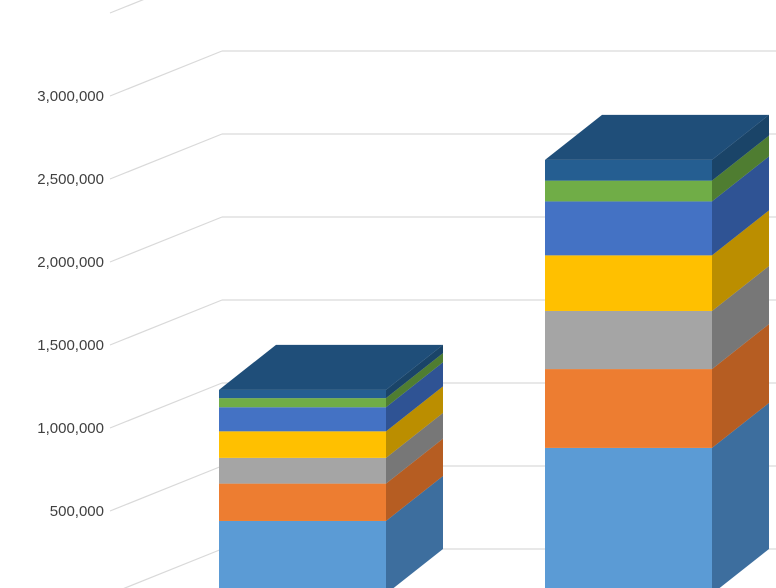  What do you see at coordinates (70, 428) in the screenshot?
I see `y-tick-label: 1,000,000` at bounding box center [70, 428].